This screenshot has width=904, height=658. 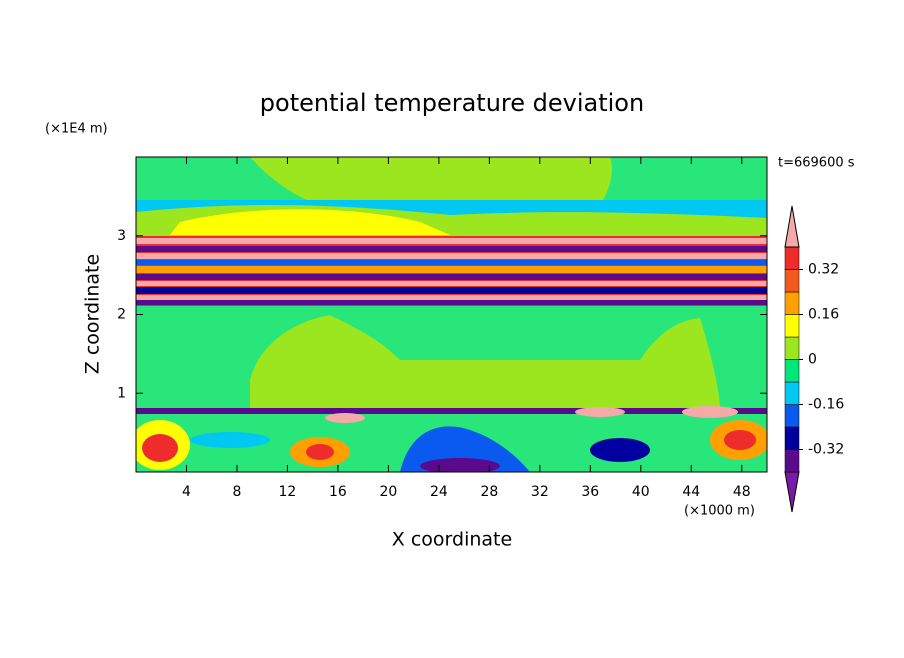 What do you see at coordinates (826, 450) in the screenshot?
I see `colorbar-tick-label: -0.32` at bounding box center [826, 450].